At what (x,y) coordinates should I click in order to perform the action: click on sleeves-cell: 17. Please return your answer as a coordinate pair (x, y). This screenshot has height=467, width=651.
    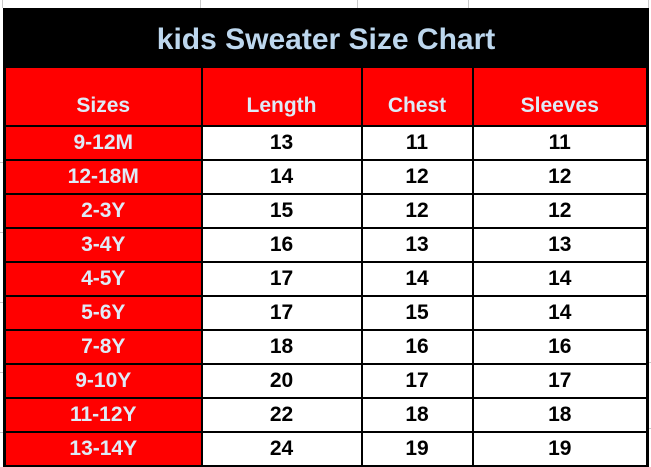
    Looking at the image, I should click on (560, 381).